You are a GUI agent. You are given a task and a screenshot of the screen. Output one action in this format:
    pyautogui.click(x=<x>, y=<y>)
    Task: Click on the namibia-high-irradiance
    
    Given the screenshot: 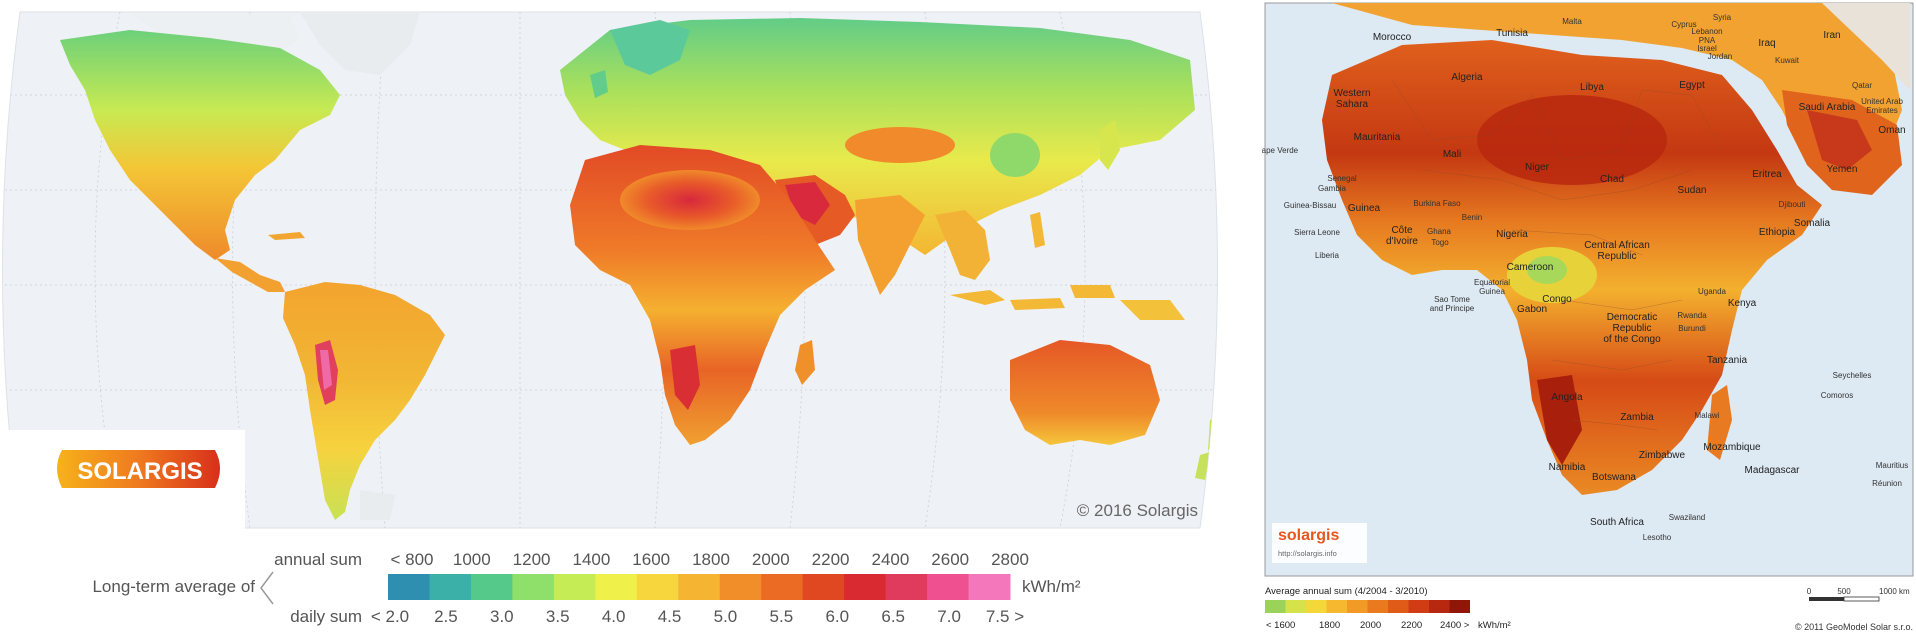 What is the action you would take?
    pyautogui.click(x=685, y=377)
    